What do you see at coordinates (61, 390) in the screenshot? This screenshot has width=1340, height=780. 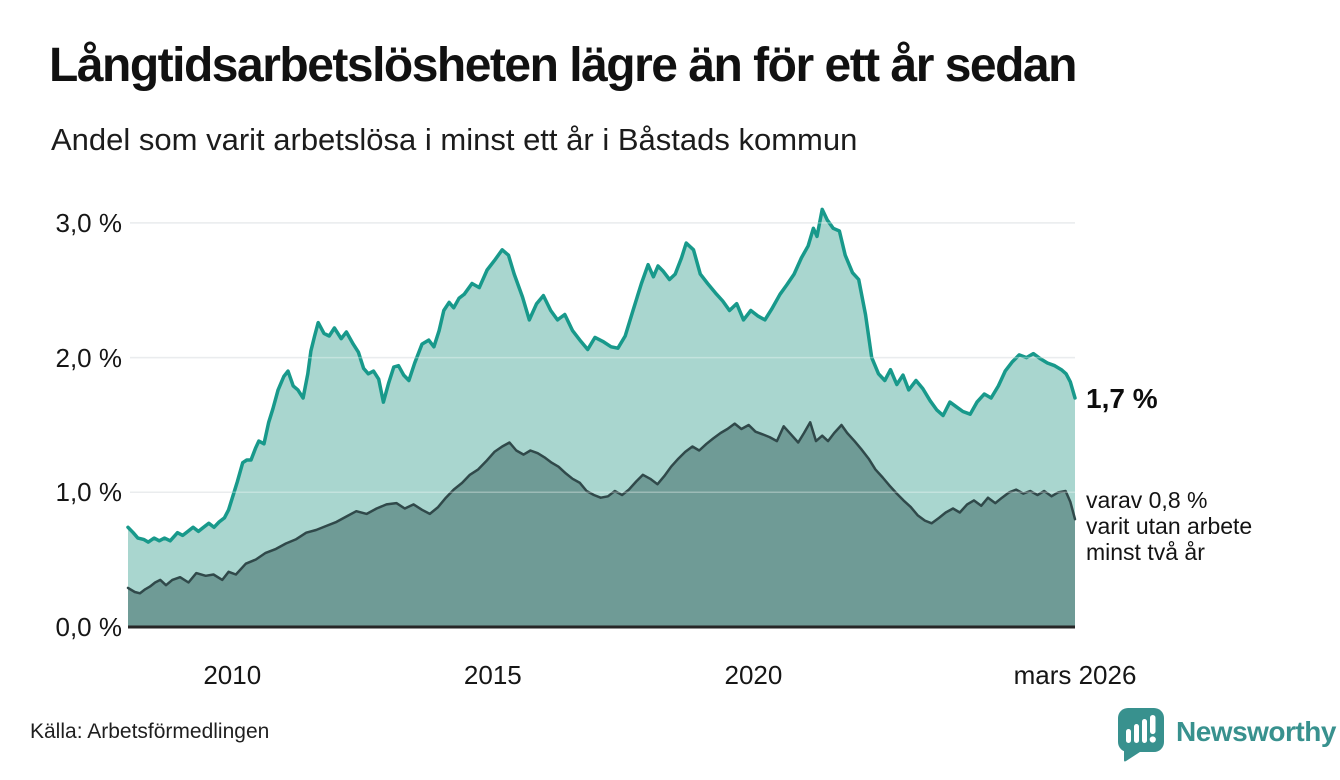 I see `y-axis: 0,0 % 1,0 % 2,0 % 3,0 %` at bounding box center [61, 390].